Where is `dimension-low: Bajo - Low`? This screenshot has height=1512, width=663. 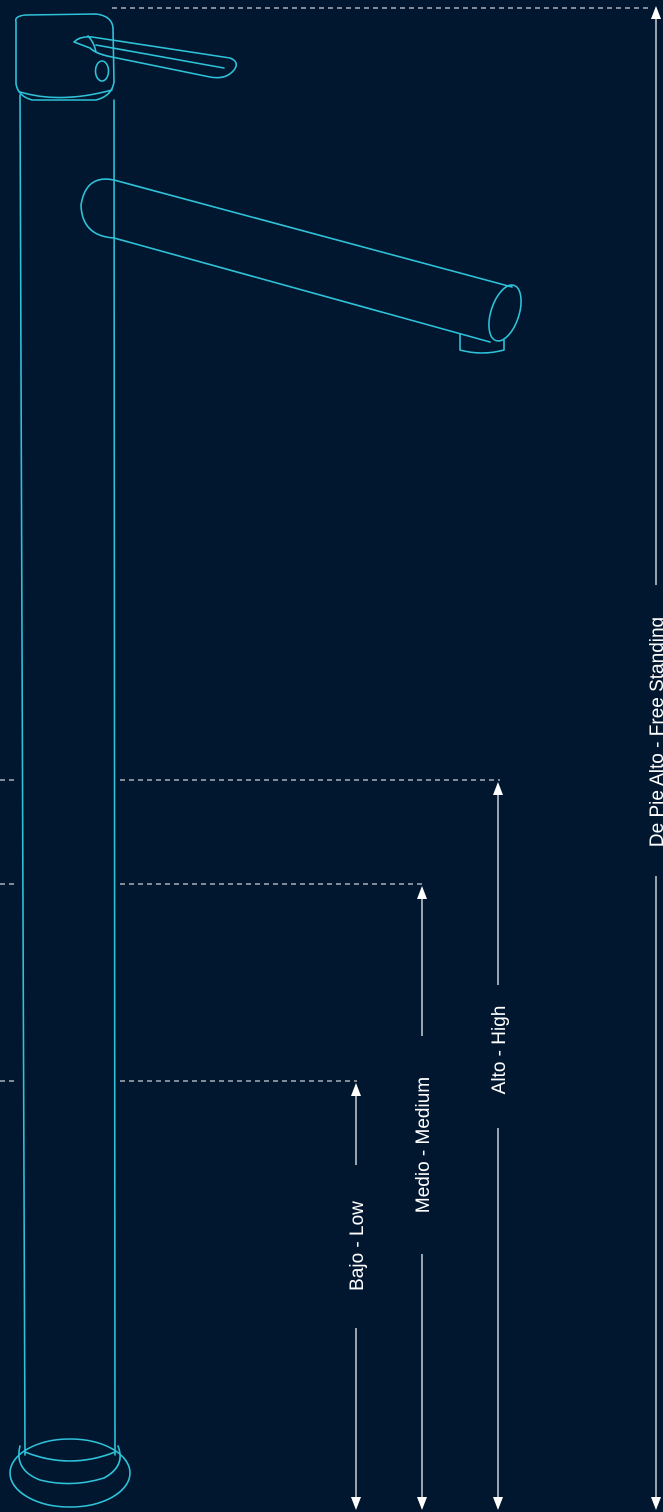
dimension-low: Bajo - Low is located at coordinates (357, 1296).